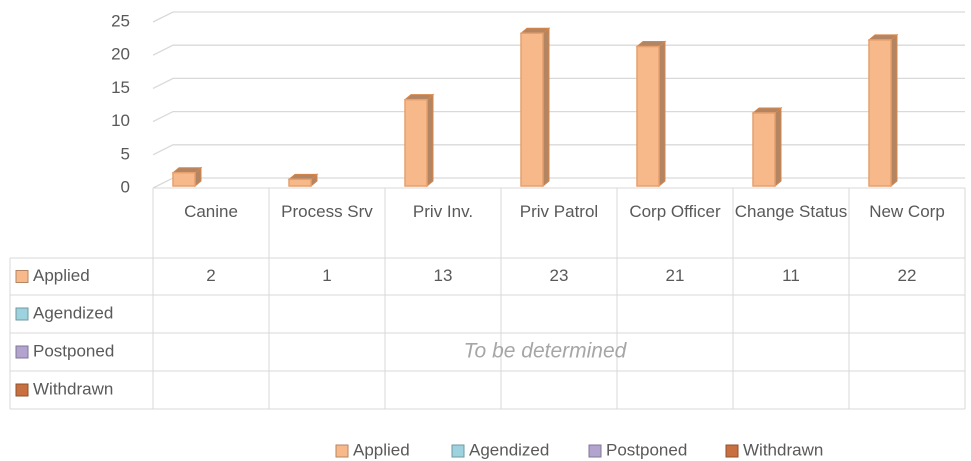 The width and height of the screenshot is (971, 461). I want to click on y-tick-label: 10, so click(120, 120).